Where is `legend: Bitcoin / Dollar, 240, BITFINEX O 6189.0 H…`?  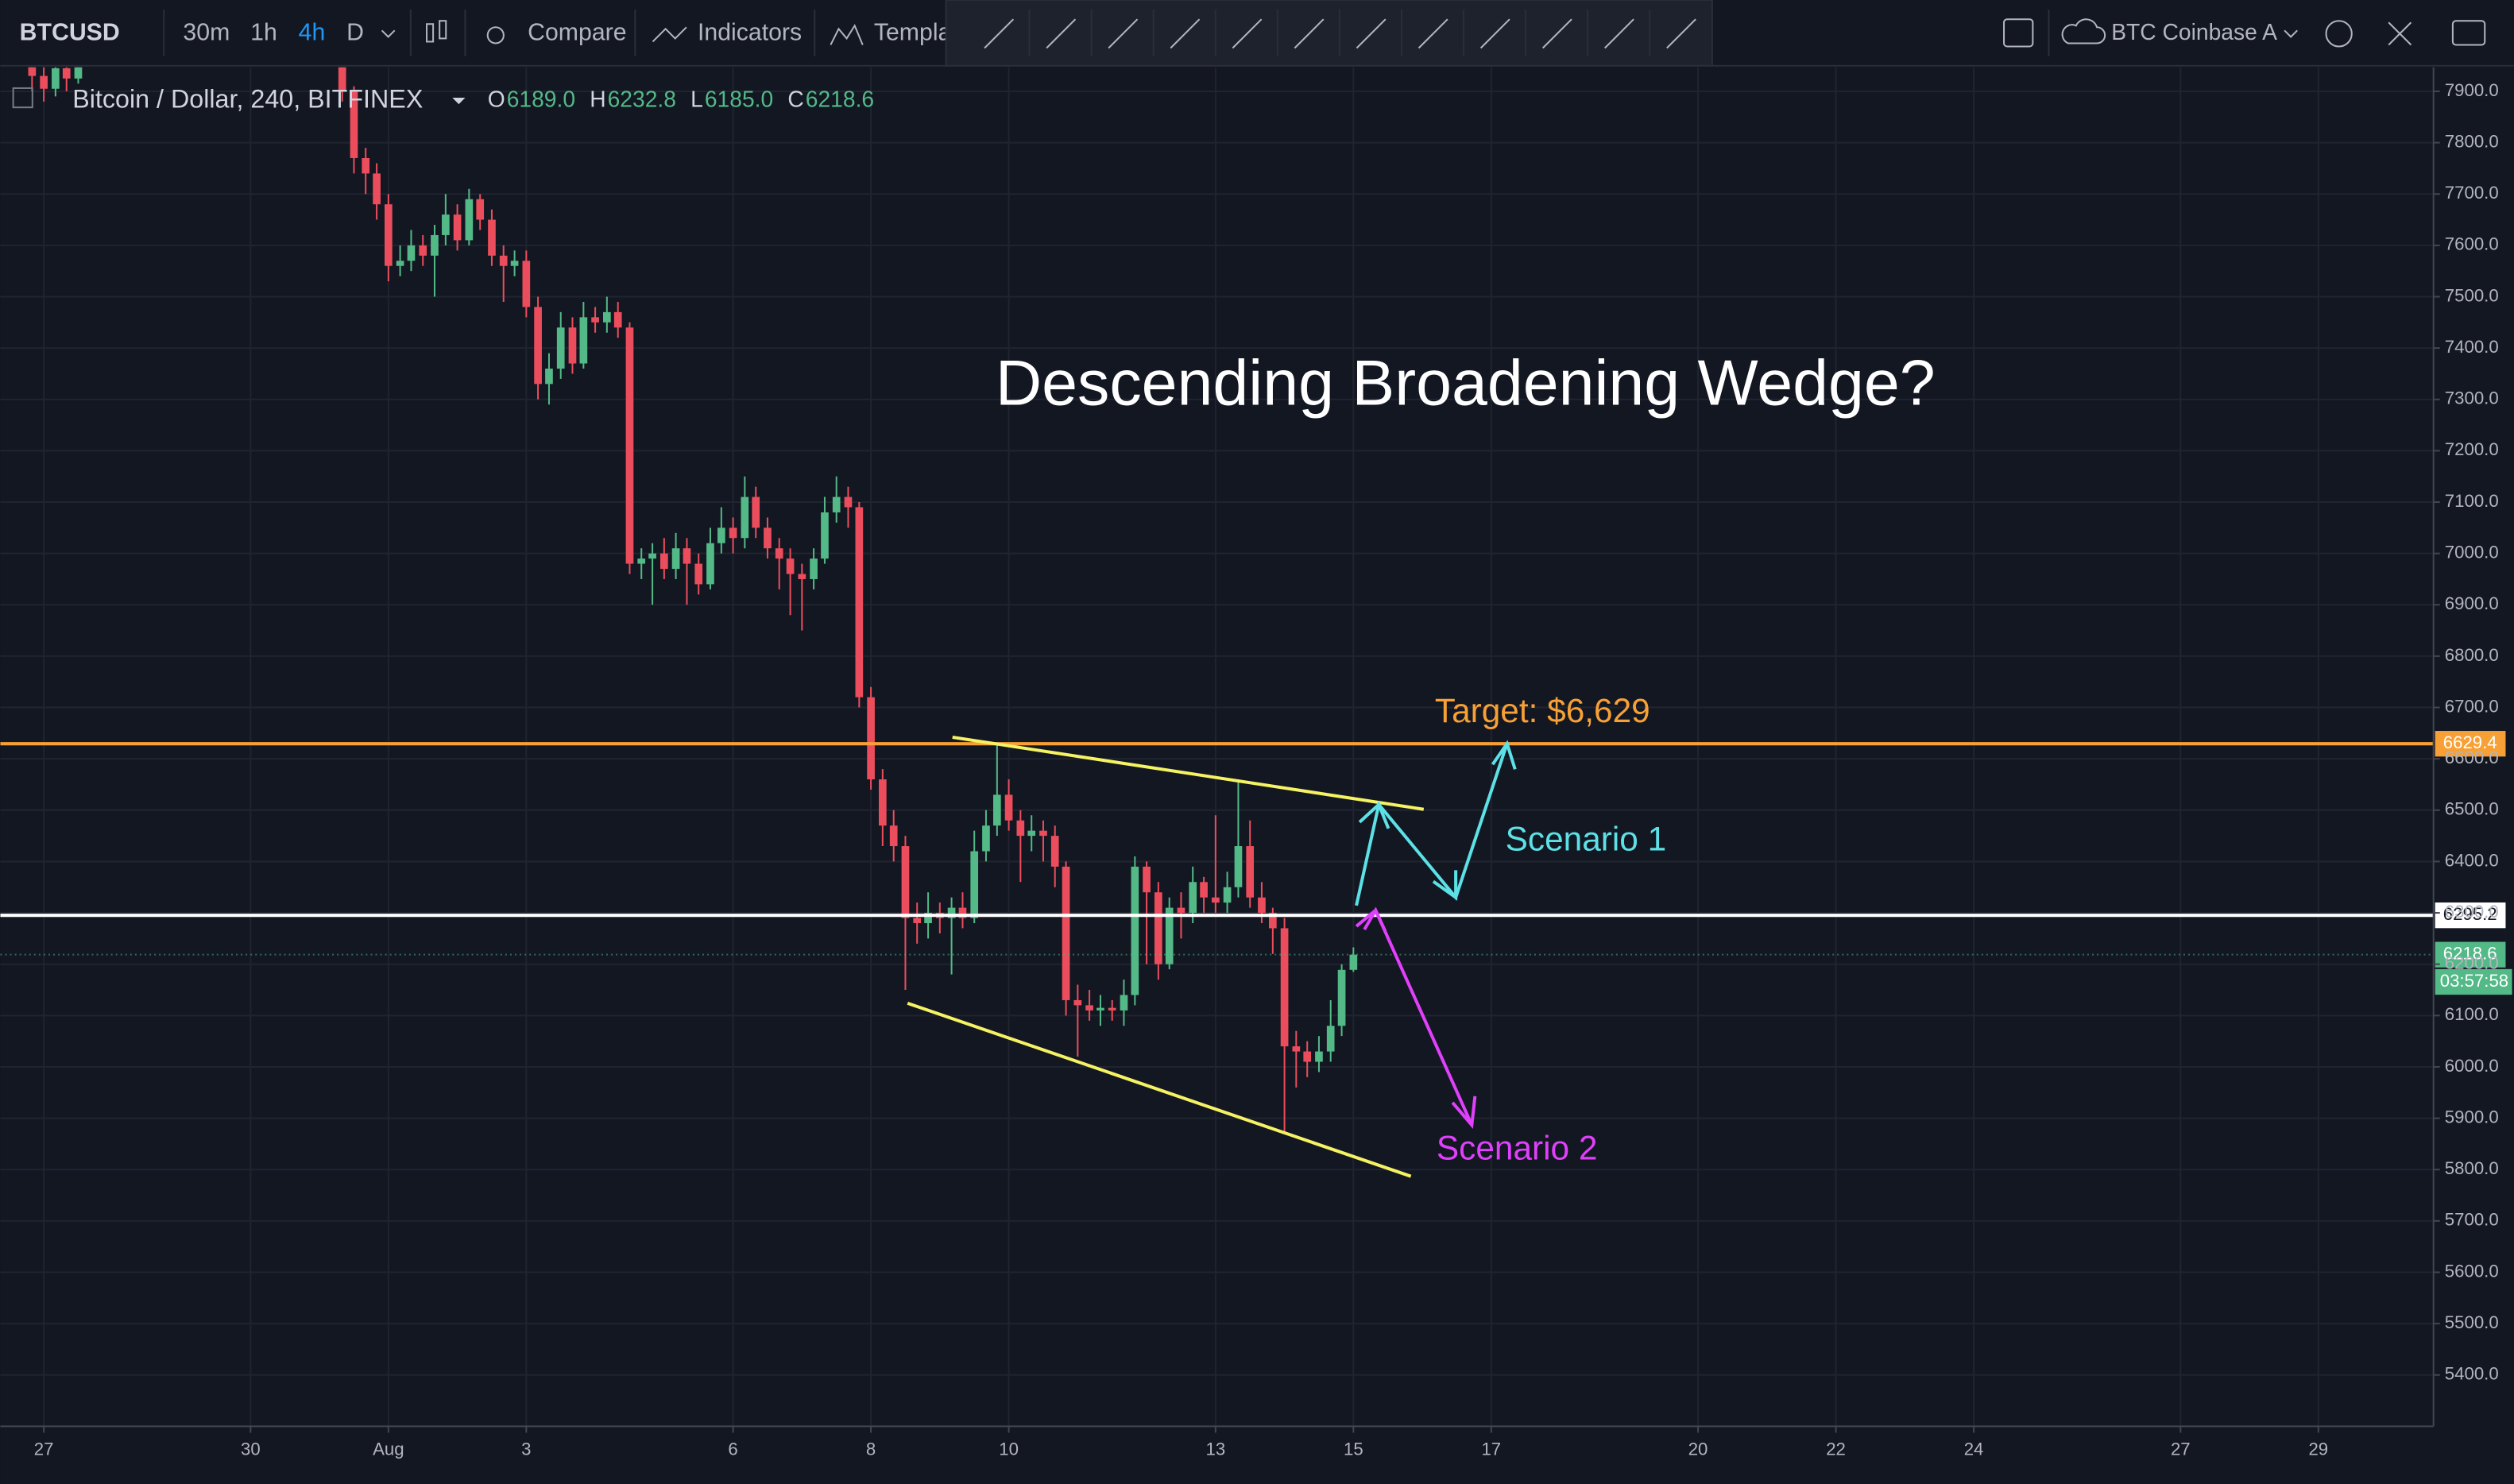 legend: Bitcoin / Dollar, 240, BITFINEX O 6189.0 H… is located at coordinates (443, 99).